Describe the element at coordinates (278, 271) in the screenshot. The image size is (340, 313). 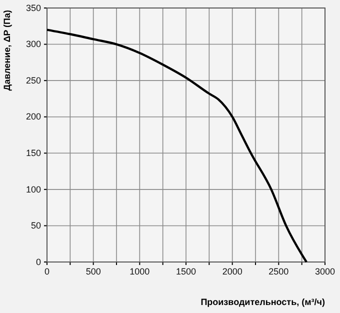
I see `x-tick-label: 2500` at that location.